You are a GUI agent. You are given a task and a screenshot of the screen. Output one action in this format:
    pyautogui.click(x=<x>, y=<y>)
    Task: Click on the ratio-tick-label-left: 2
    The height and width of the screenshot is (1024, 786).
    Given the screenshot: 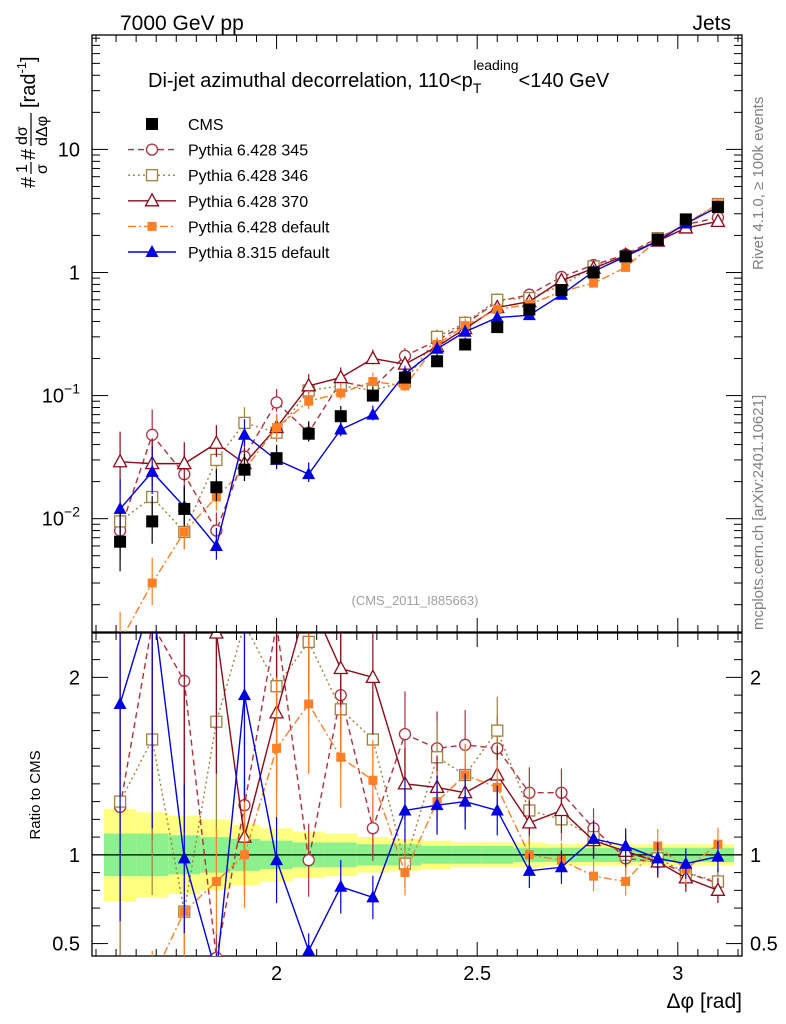 What is the action you would take?
    pyautogui.click(x=74, y=678)
    